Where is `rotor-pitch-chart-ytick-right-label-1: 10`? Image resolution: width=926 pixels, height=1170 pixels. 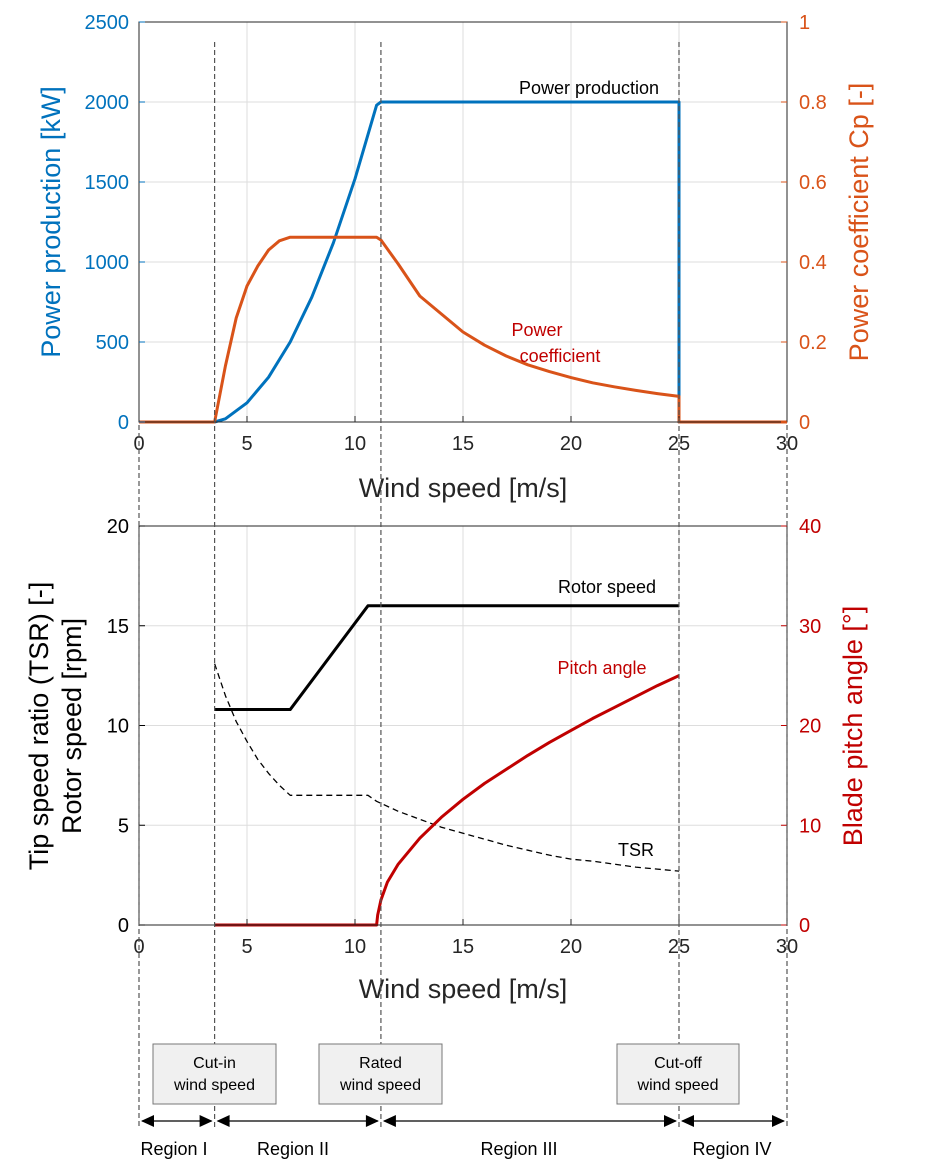 rotor-pitch-chart-ytick-right-label-1: 10 is located at coordinates (810, 826).